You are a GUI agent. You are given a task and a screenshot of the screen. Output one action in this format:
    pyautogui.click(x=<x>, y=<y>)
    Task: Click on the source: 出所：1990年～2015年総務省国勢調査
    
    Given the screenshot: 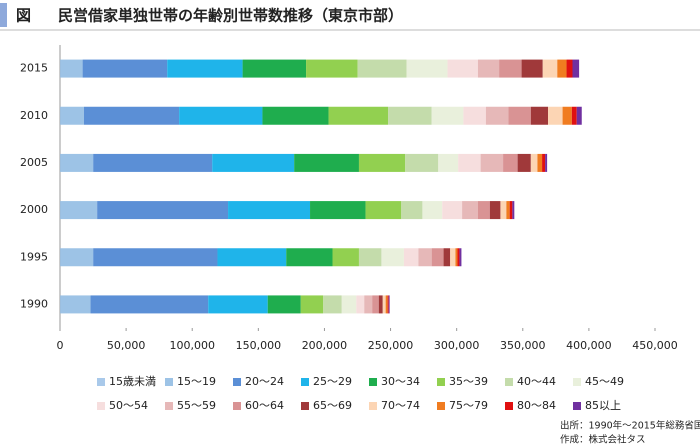 What is the action you would take?
    pyautogui.click(x=630, y=426)
    